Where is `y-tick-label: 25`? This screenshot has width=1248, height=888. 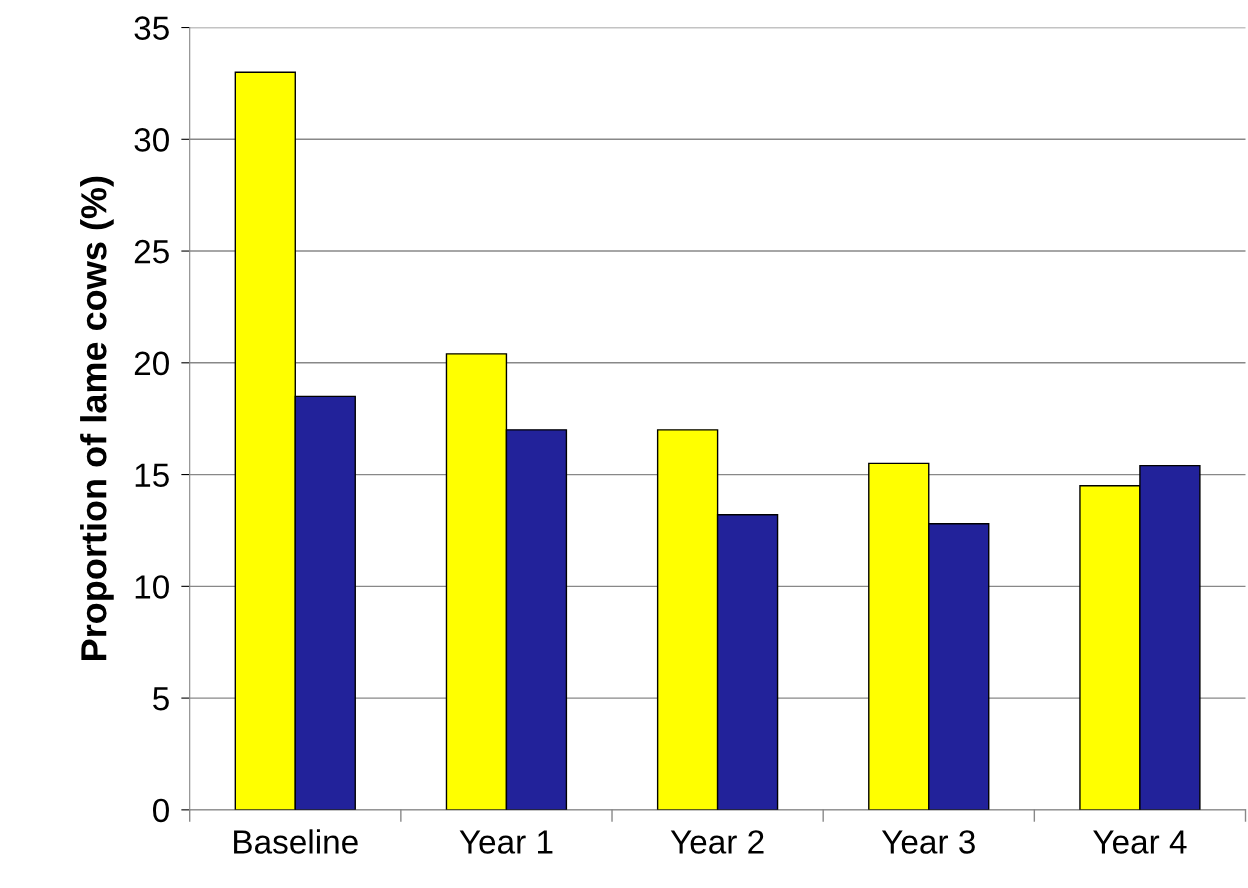
y-tick-label: 25 is located at coordinates (151, 251).